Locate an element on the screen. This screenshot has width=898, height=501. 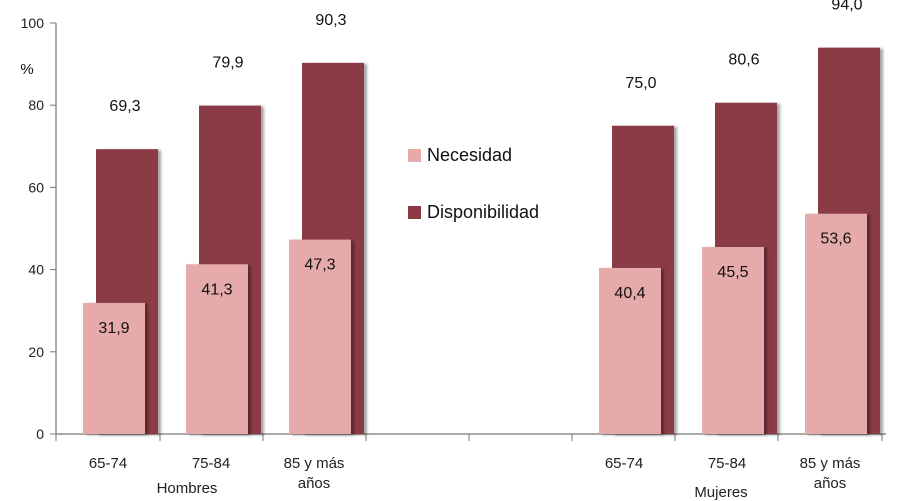
data-label-necesidad: 53,6 is located at coordinates (835, 239).